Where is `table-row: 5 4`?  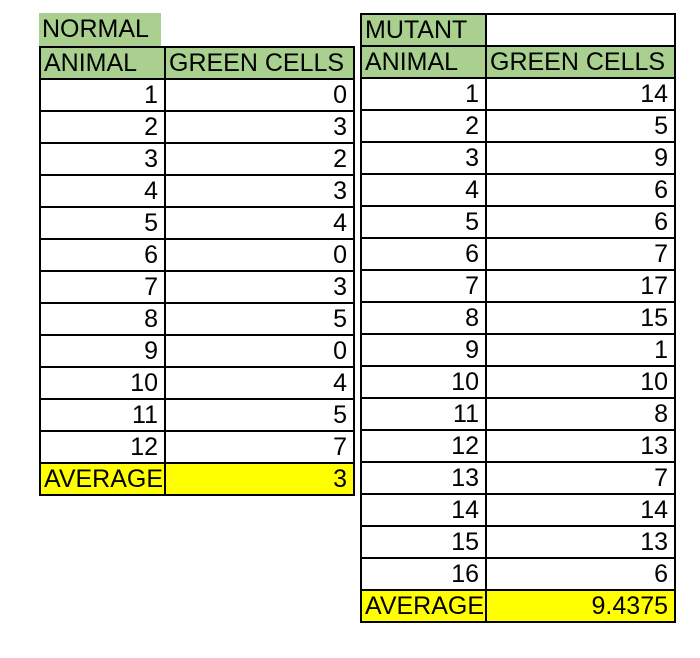
table-row: 5 4 is located at coordinates (197, 223).